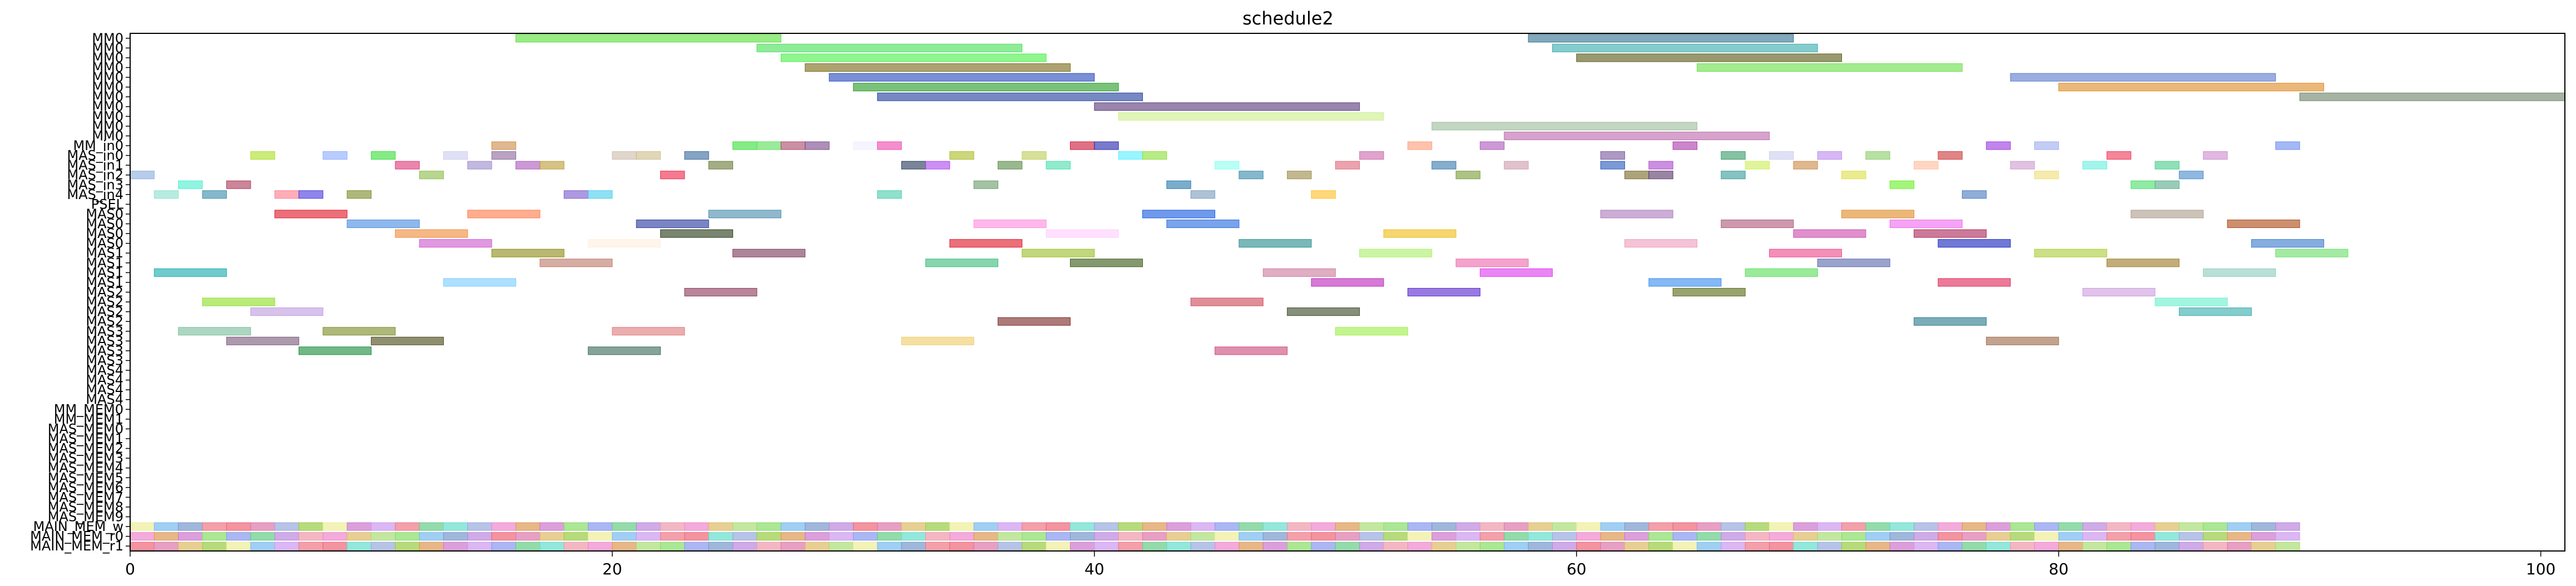 Image resolution: width=2576 pixels, height=586 pixels. What do you see at coordinates (105, 302) in the screenshot?
I see `y-tick-label: MAS2` at bounding box center [105, 302].